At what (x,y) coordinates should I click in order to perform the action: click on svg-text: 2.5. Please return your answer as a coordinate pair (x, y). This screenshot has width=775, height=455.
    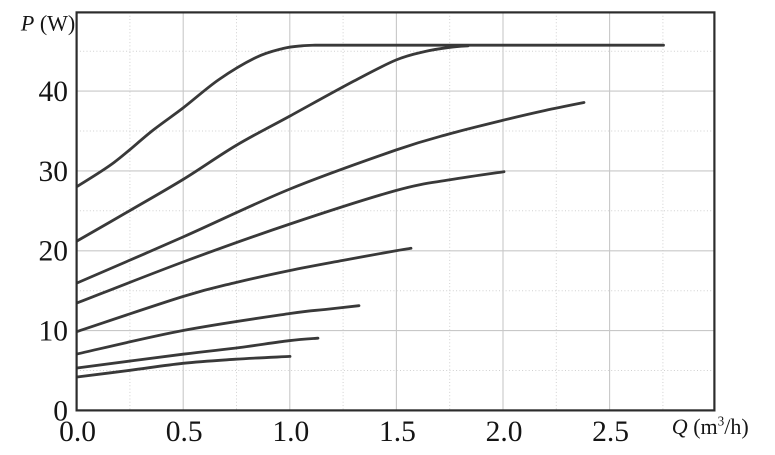
    Looking at the image, I should click on (610, 432).